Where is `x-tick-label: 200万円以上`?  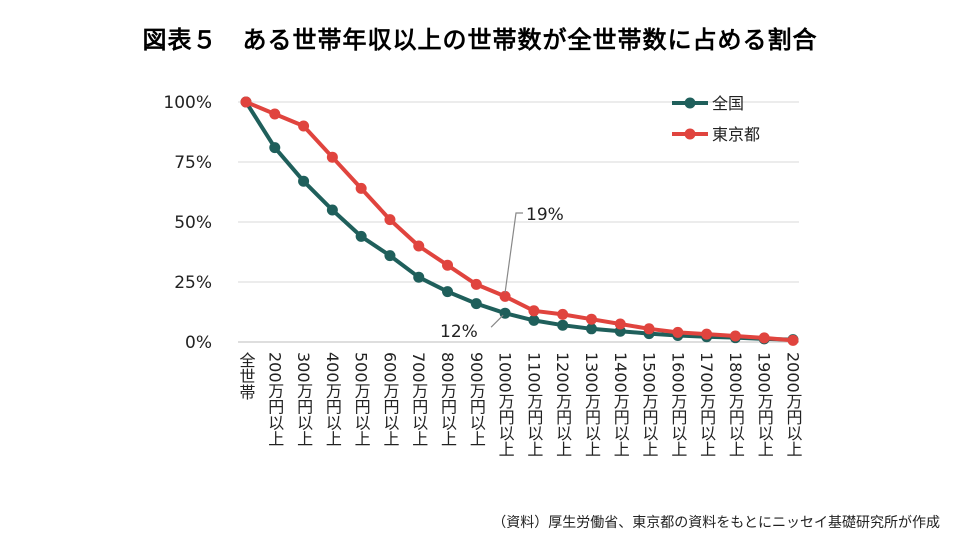
x-tick-label: 200万円以上 is located at coordinates (274, 399).